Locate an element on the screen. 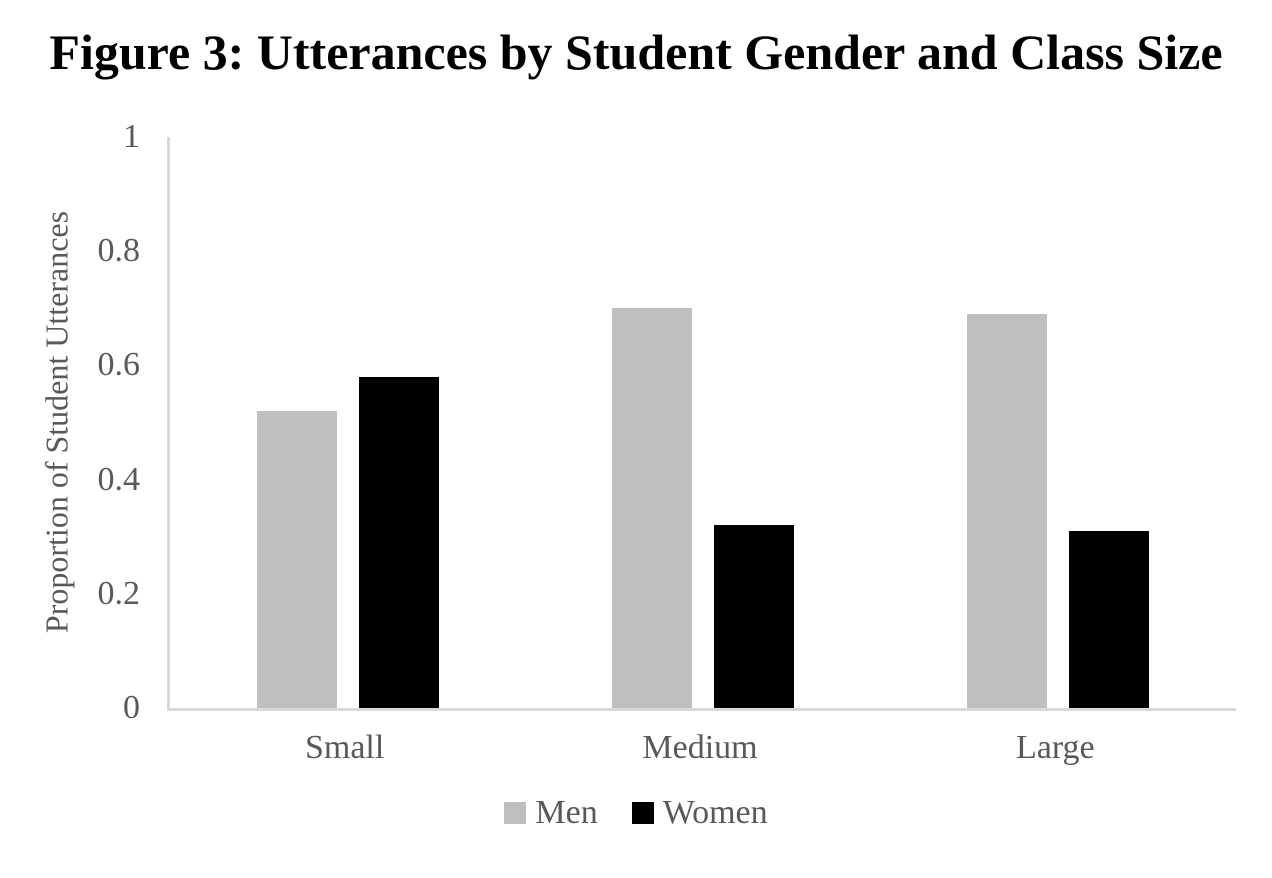 This screenshot has height=878, width=1272. bar-women-small is located at coordinates (398, 542).